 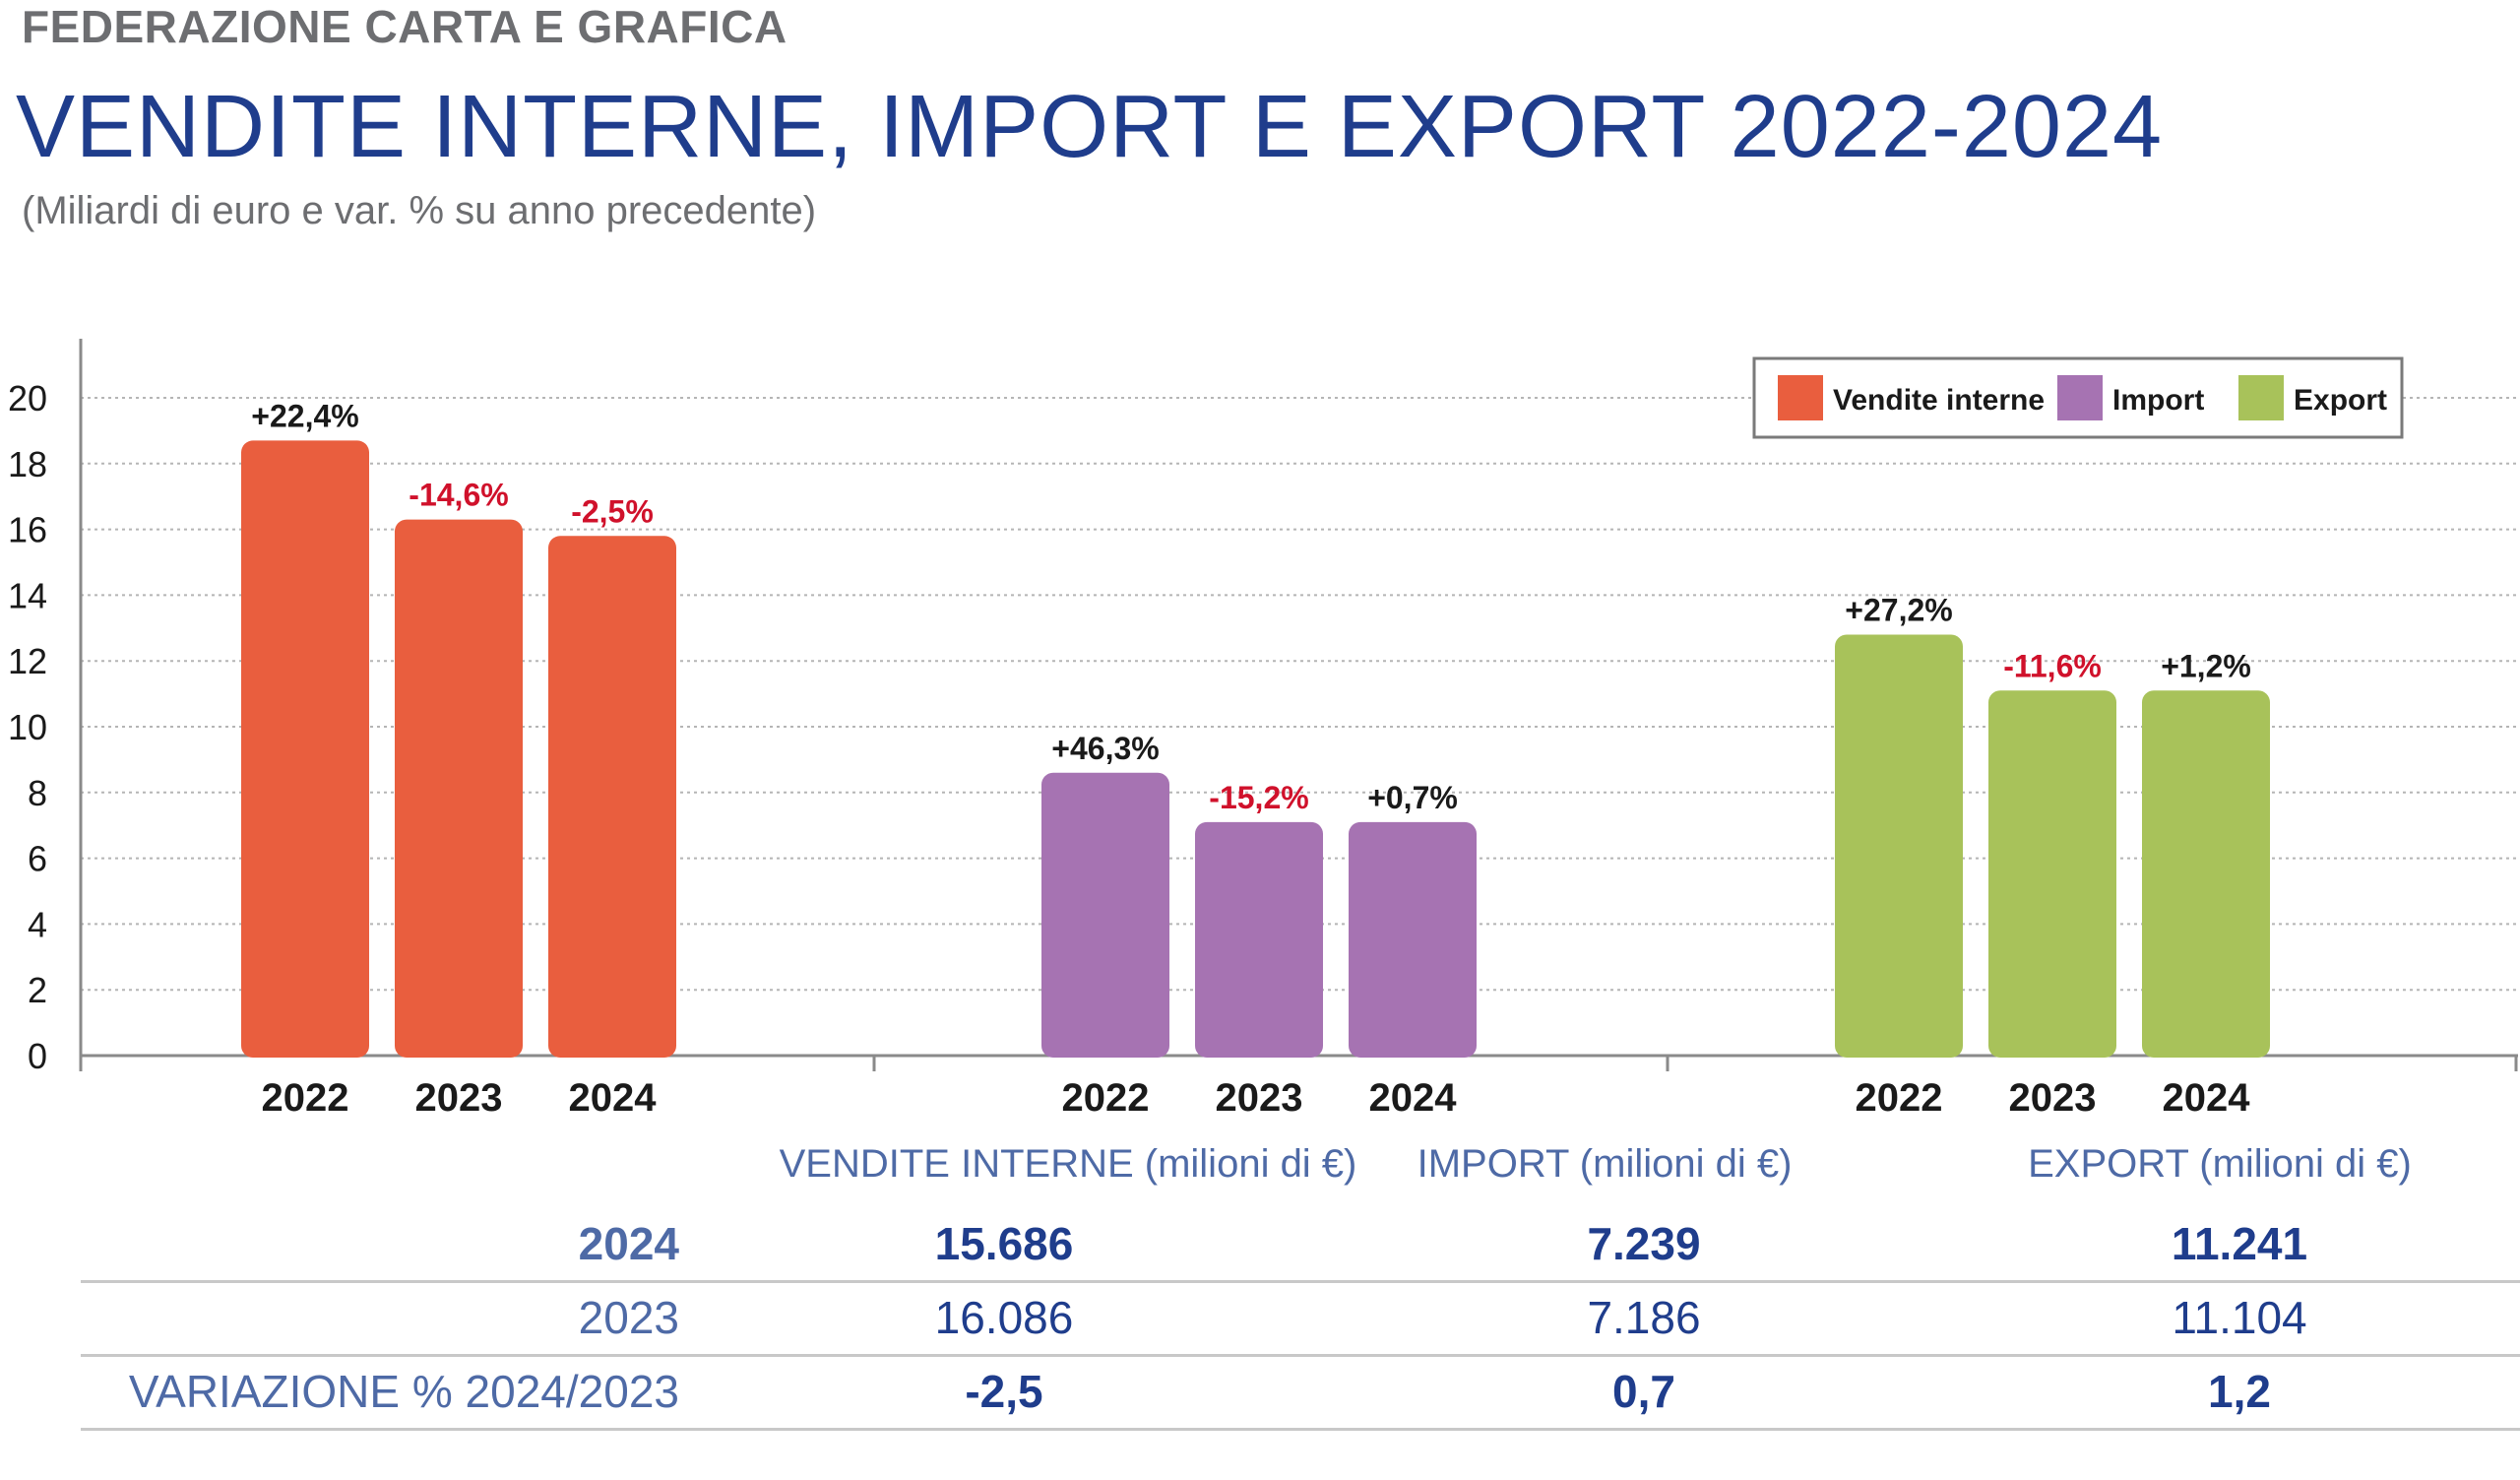 I want to click on table-row-variazione: VARIAZIONE % 2024/2023 -2,5 0,7 1,2, so click(x=1260, y=1391).